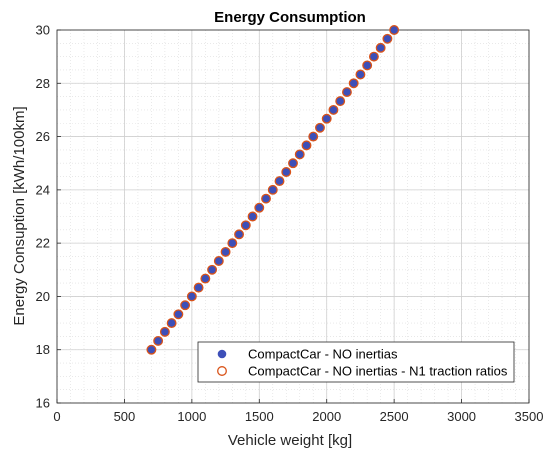 The width and height of the screenshot is (550, 454). Describe the element at coordinates (222, 371) in the screenshot. I see `legend-marker-open-circle` at that location.